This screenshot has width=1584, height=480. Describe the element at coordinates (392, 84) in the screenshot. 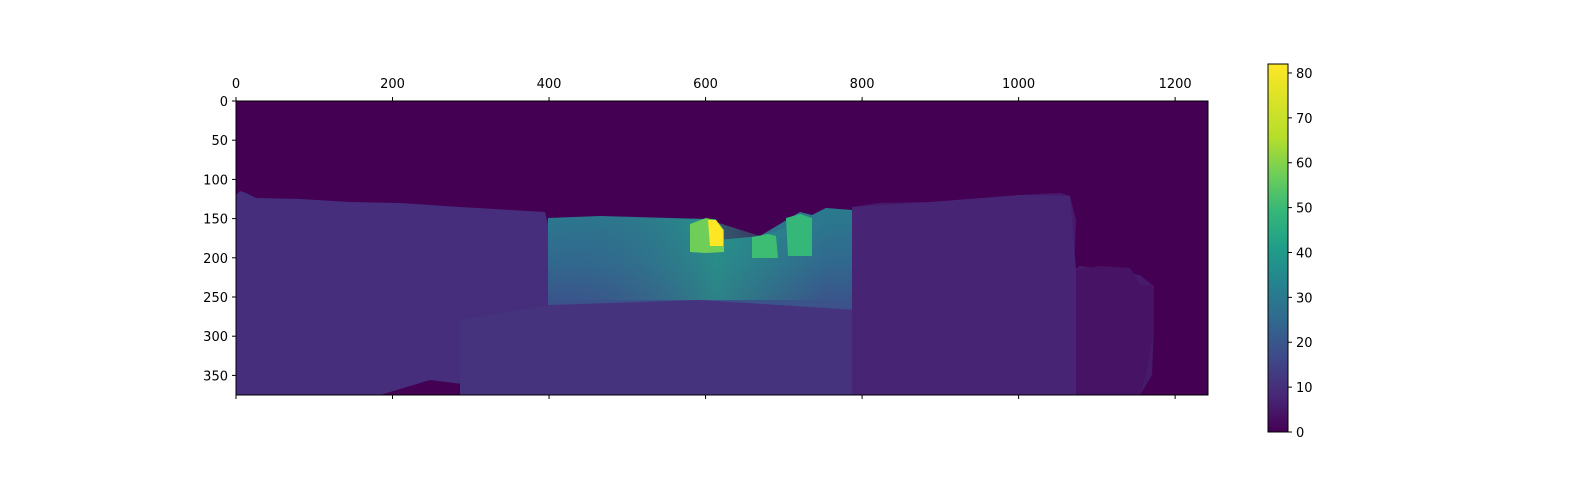

I see `x-tick-label: 200` at that location.